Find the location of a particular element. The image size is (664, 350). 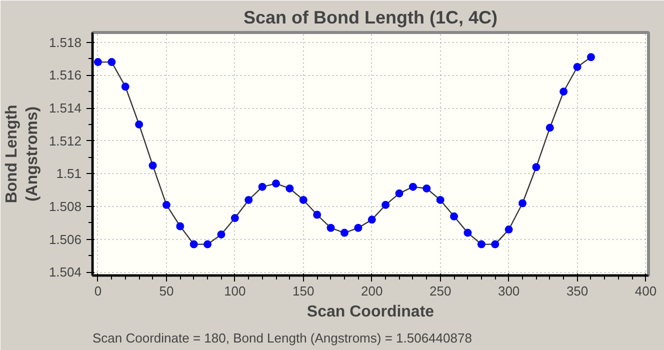

x-tick-label: 0 is located at coordinates (98, 291).